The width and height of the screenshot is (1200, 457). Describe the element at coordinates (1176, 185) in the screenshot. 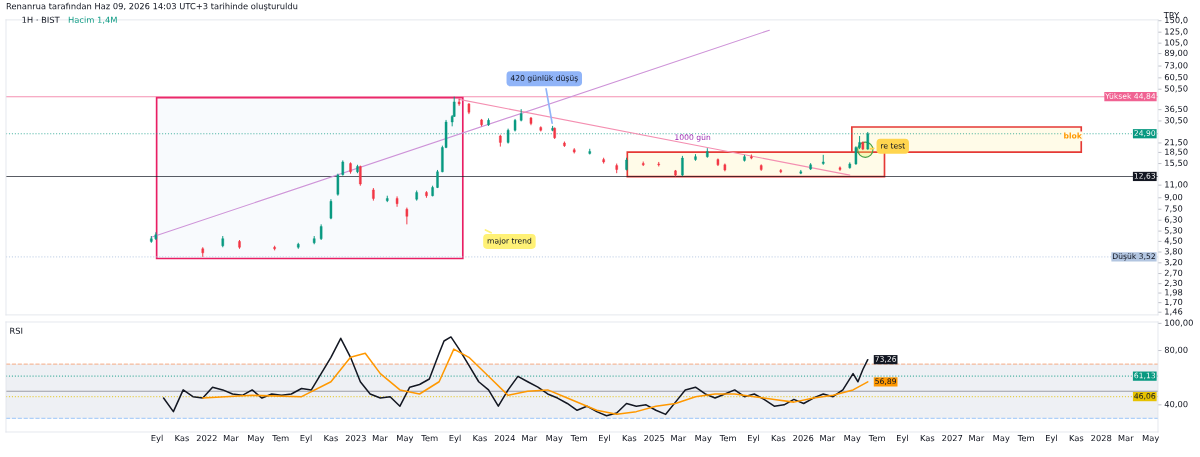

I see `y-tick-label: 11,00` at that location.